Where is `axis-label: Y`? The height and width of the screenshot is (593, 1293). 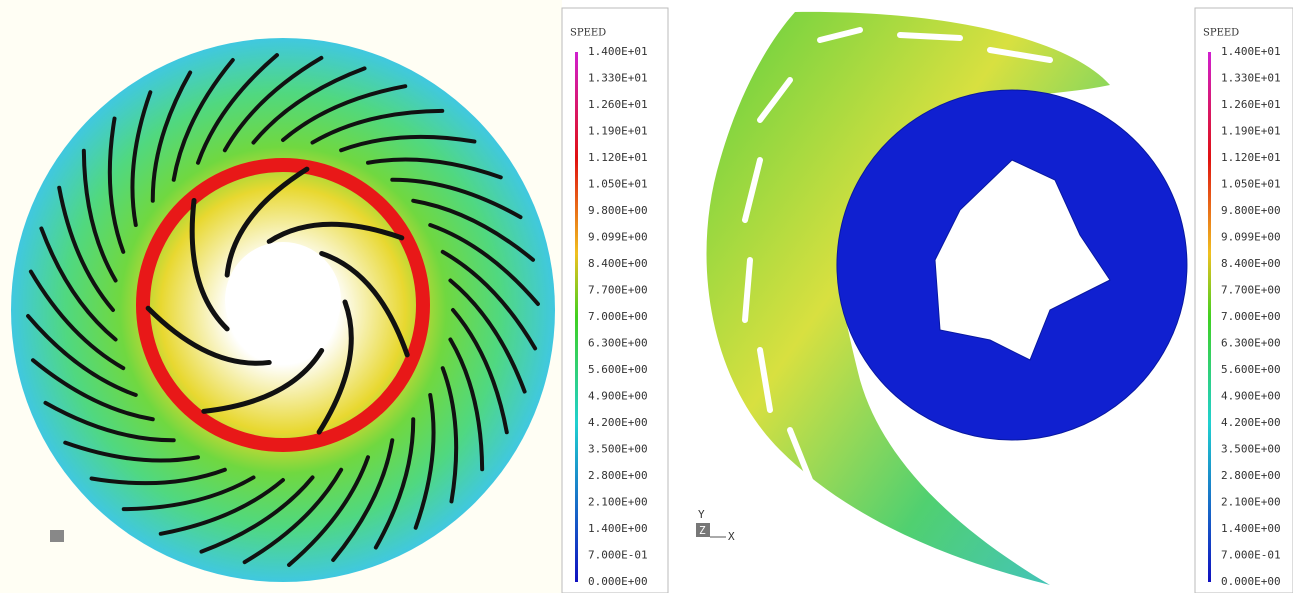 axis-label: Y is located at coordinates (701, 514).